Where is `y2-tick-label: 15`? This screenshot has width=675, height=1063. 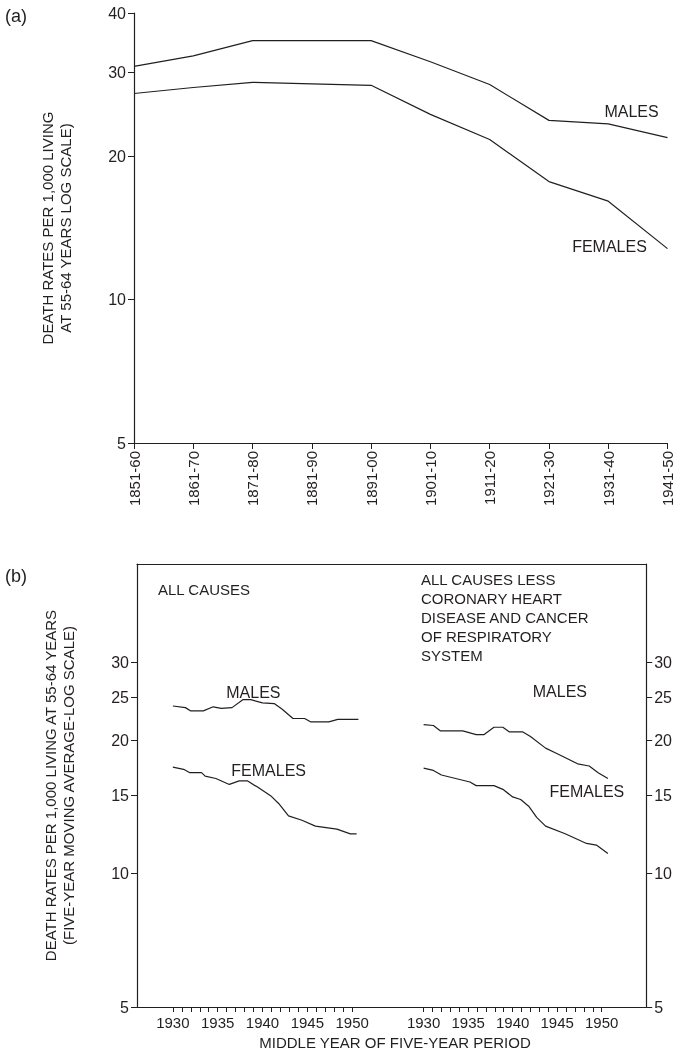 y2-tick-label: 15 is located at coordinates (663, 796).